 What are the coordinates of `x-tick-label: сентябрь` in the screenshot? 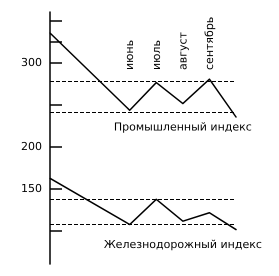 It's located at (209, 43).